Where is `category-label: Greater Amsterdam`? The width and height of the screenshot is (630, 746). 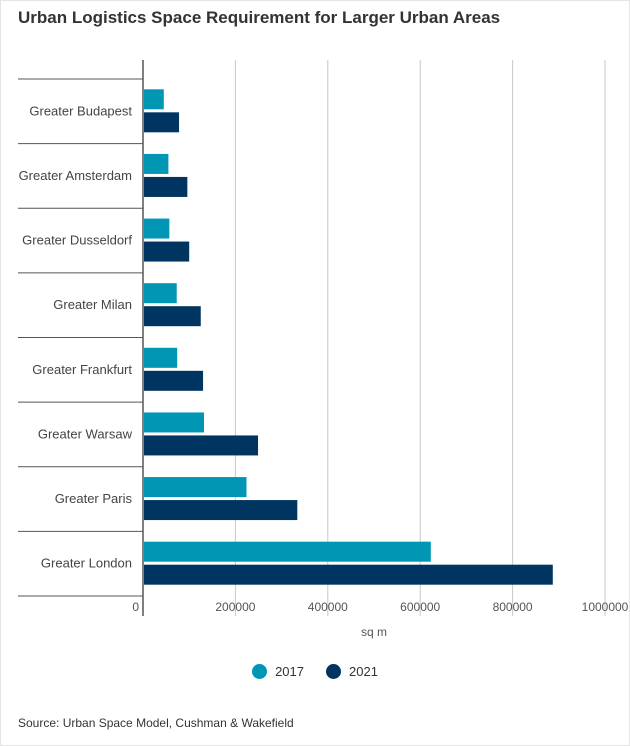
category-label: Greater Amsterdam is located at coordinates (75, 175).